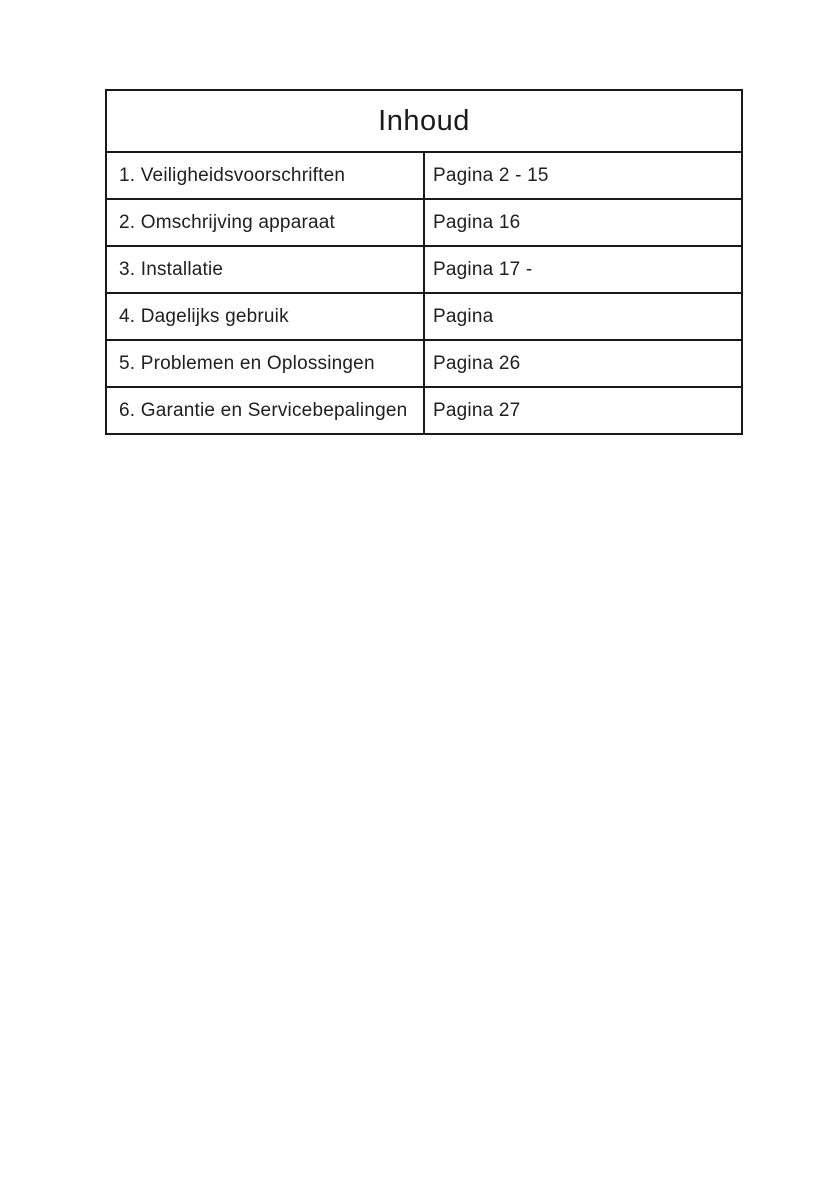 Image resolution: width=840 pixels, height=1190 pixels. I want to click on toc-title: Inhoud, so click(424, 121).